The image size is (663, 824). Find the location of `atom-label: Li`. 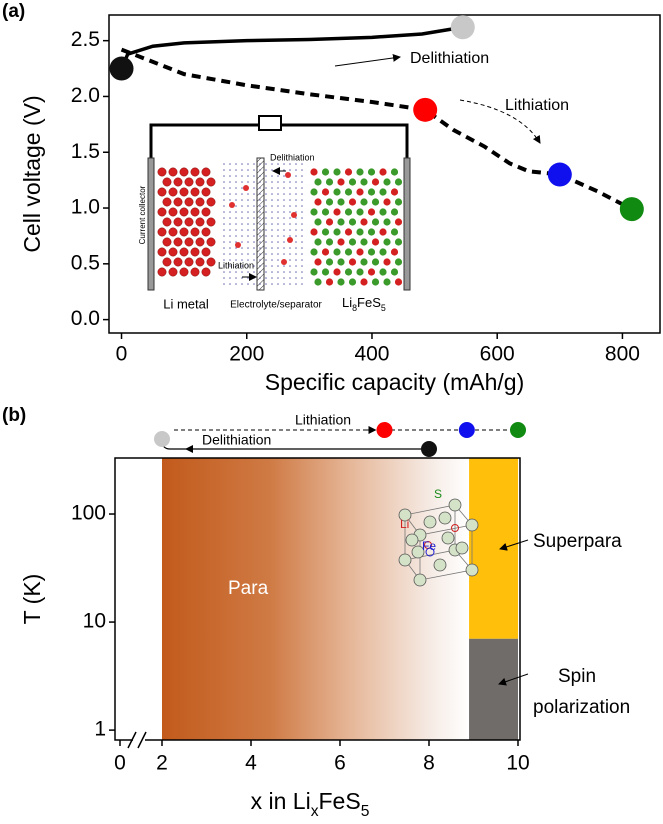

atom-label: Li is located at coordinates (404, 524).